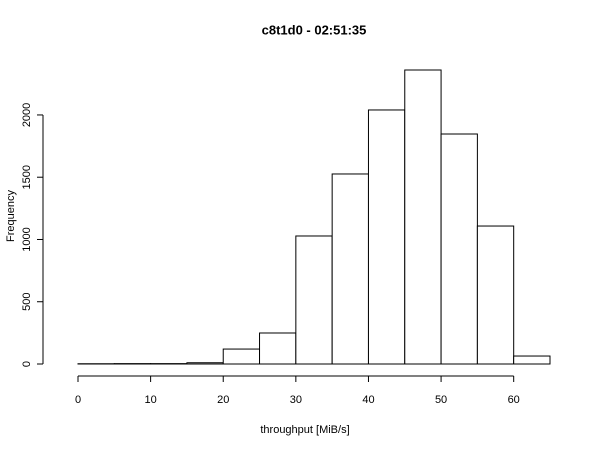 Image resolution: width=600 pixels, height=450 pixels. I want to click on y-tick-label: 2000, so click(27, 115).